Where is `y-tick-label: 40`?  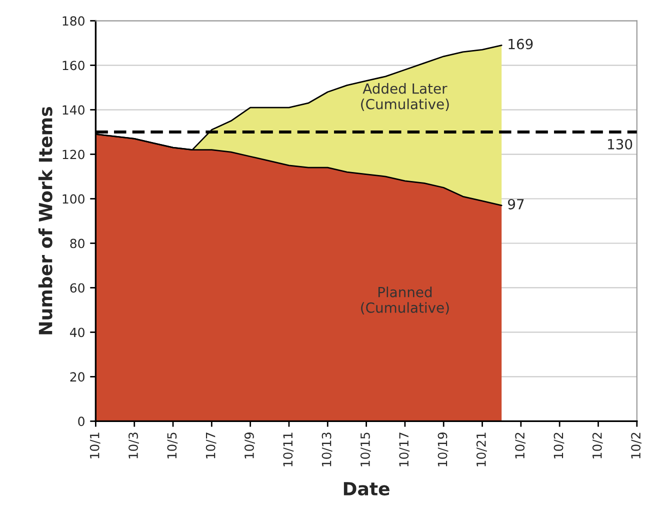 y-tick-label: 40 is located at coordinates (77, 333).